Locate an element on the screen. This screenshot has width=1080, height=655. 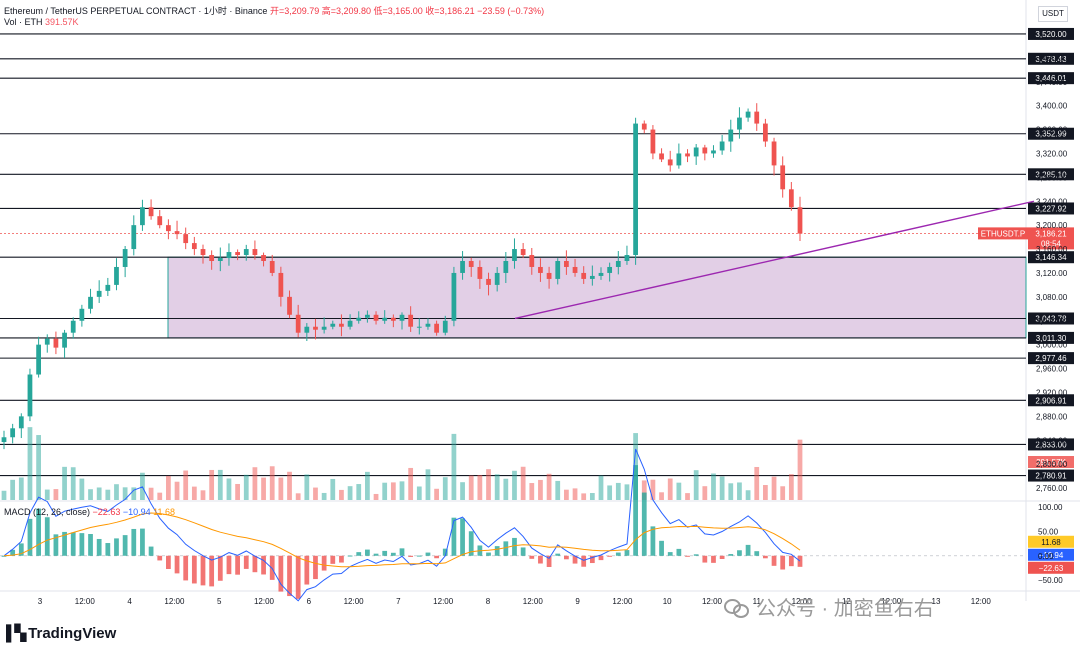
tradingview-brand: TradingView is located at coordinates (72, 633).